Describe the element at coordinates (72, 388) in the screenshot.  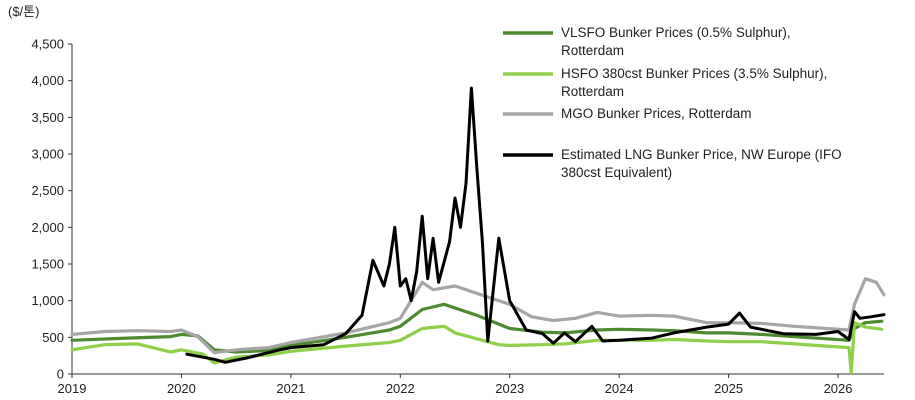
I see `x-tick-label: 2019` at that location.